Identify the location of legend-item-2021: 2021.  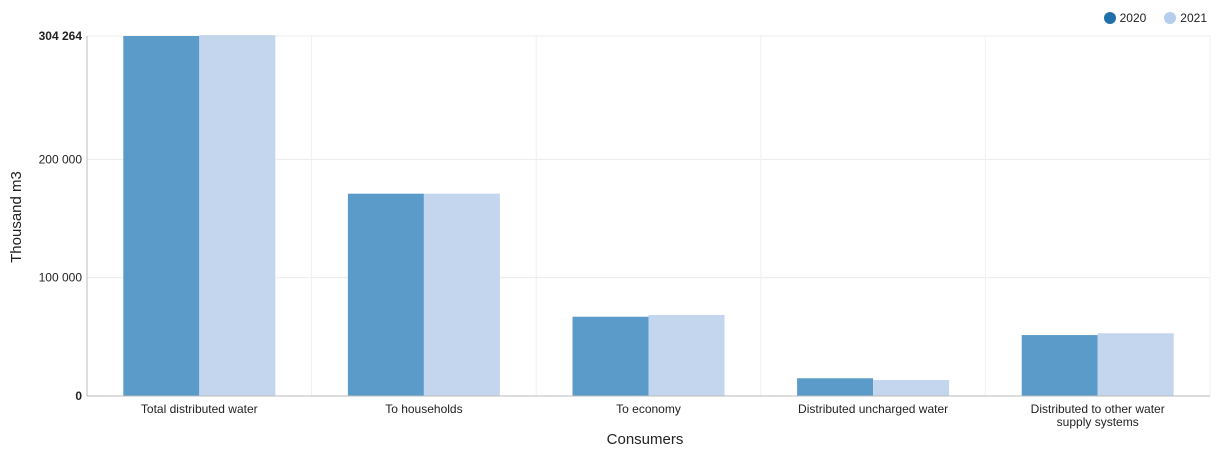
(1185, 18).